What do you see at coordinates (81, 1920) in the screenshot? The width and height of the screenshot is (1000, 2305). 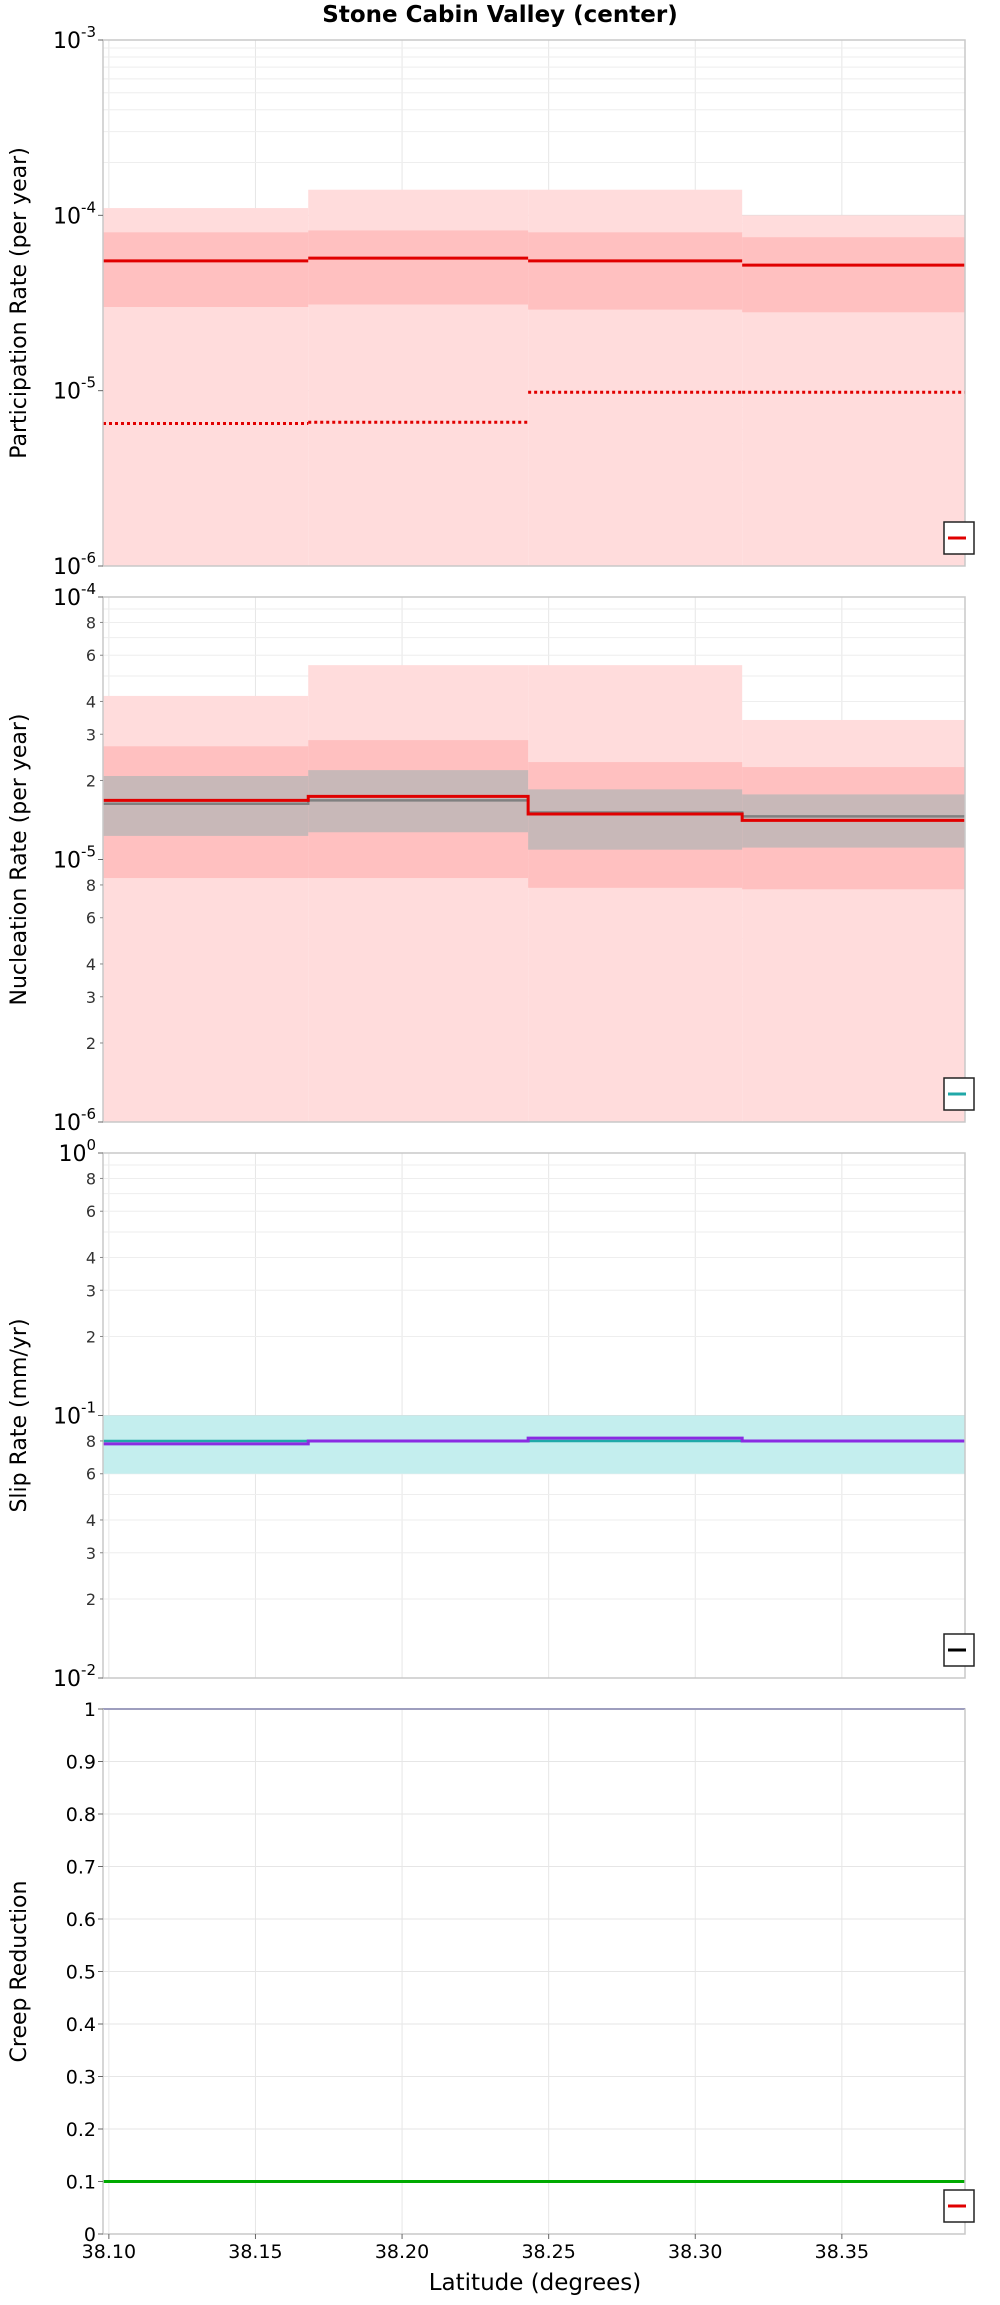 I see `y-tick-label: 0.6` at bounding box center [81, 1920].